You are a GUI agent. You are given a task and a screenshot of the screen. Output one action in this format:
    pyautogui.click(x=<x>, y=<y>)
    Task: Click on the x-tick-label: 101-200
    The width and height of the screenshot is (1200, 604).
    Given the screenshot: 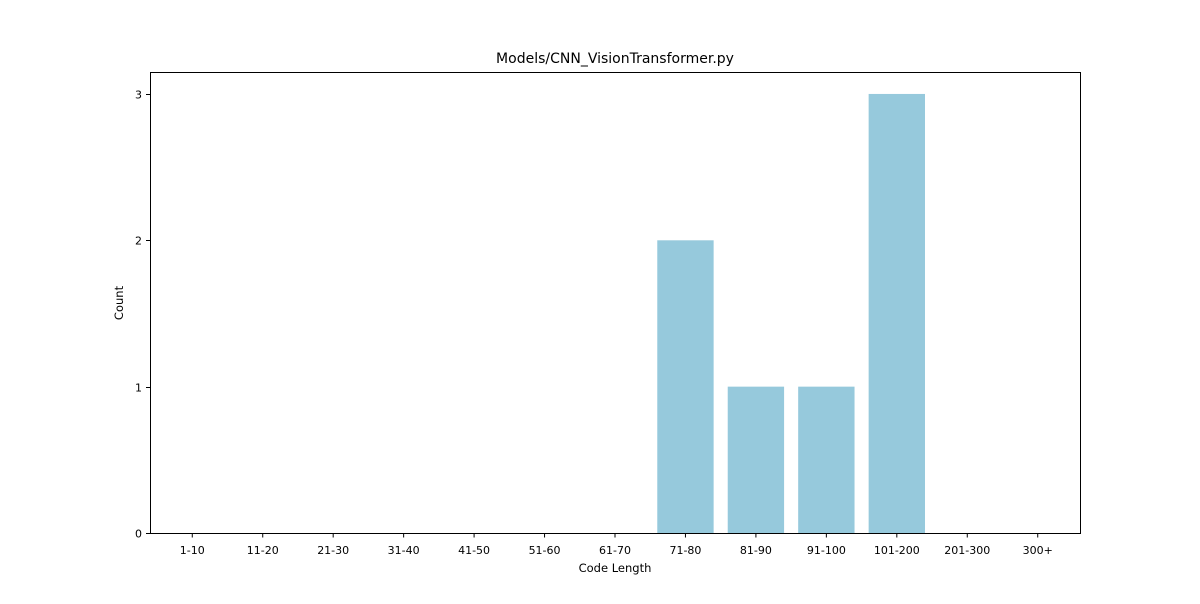 What is the action you would take?
    pyautogui.click(x=897, y=550)
    